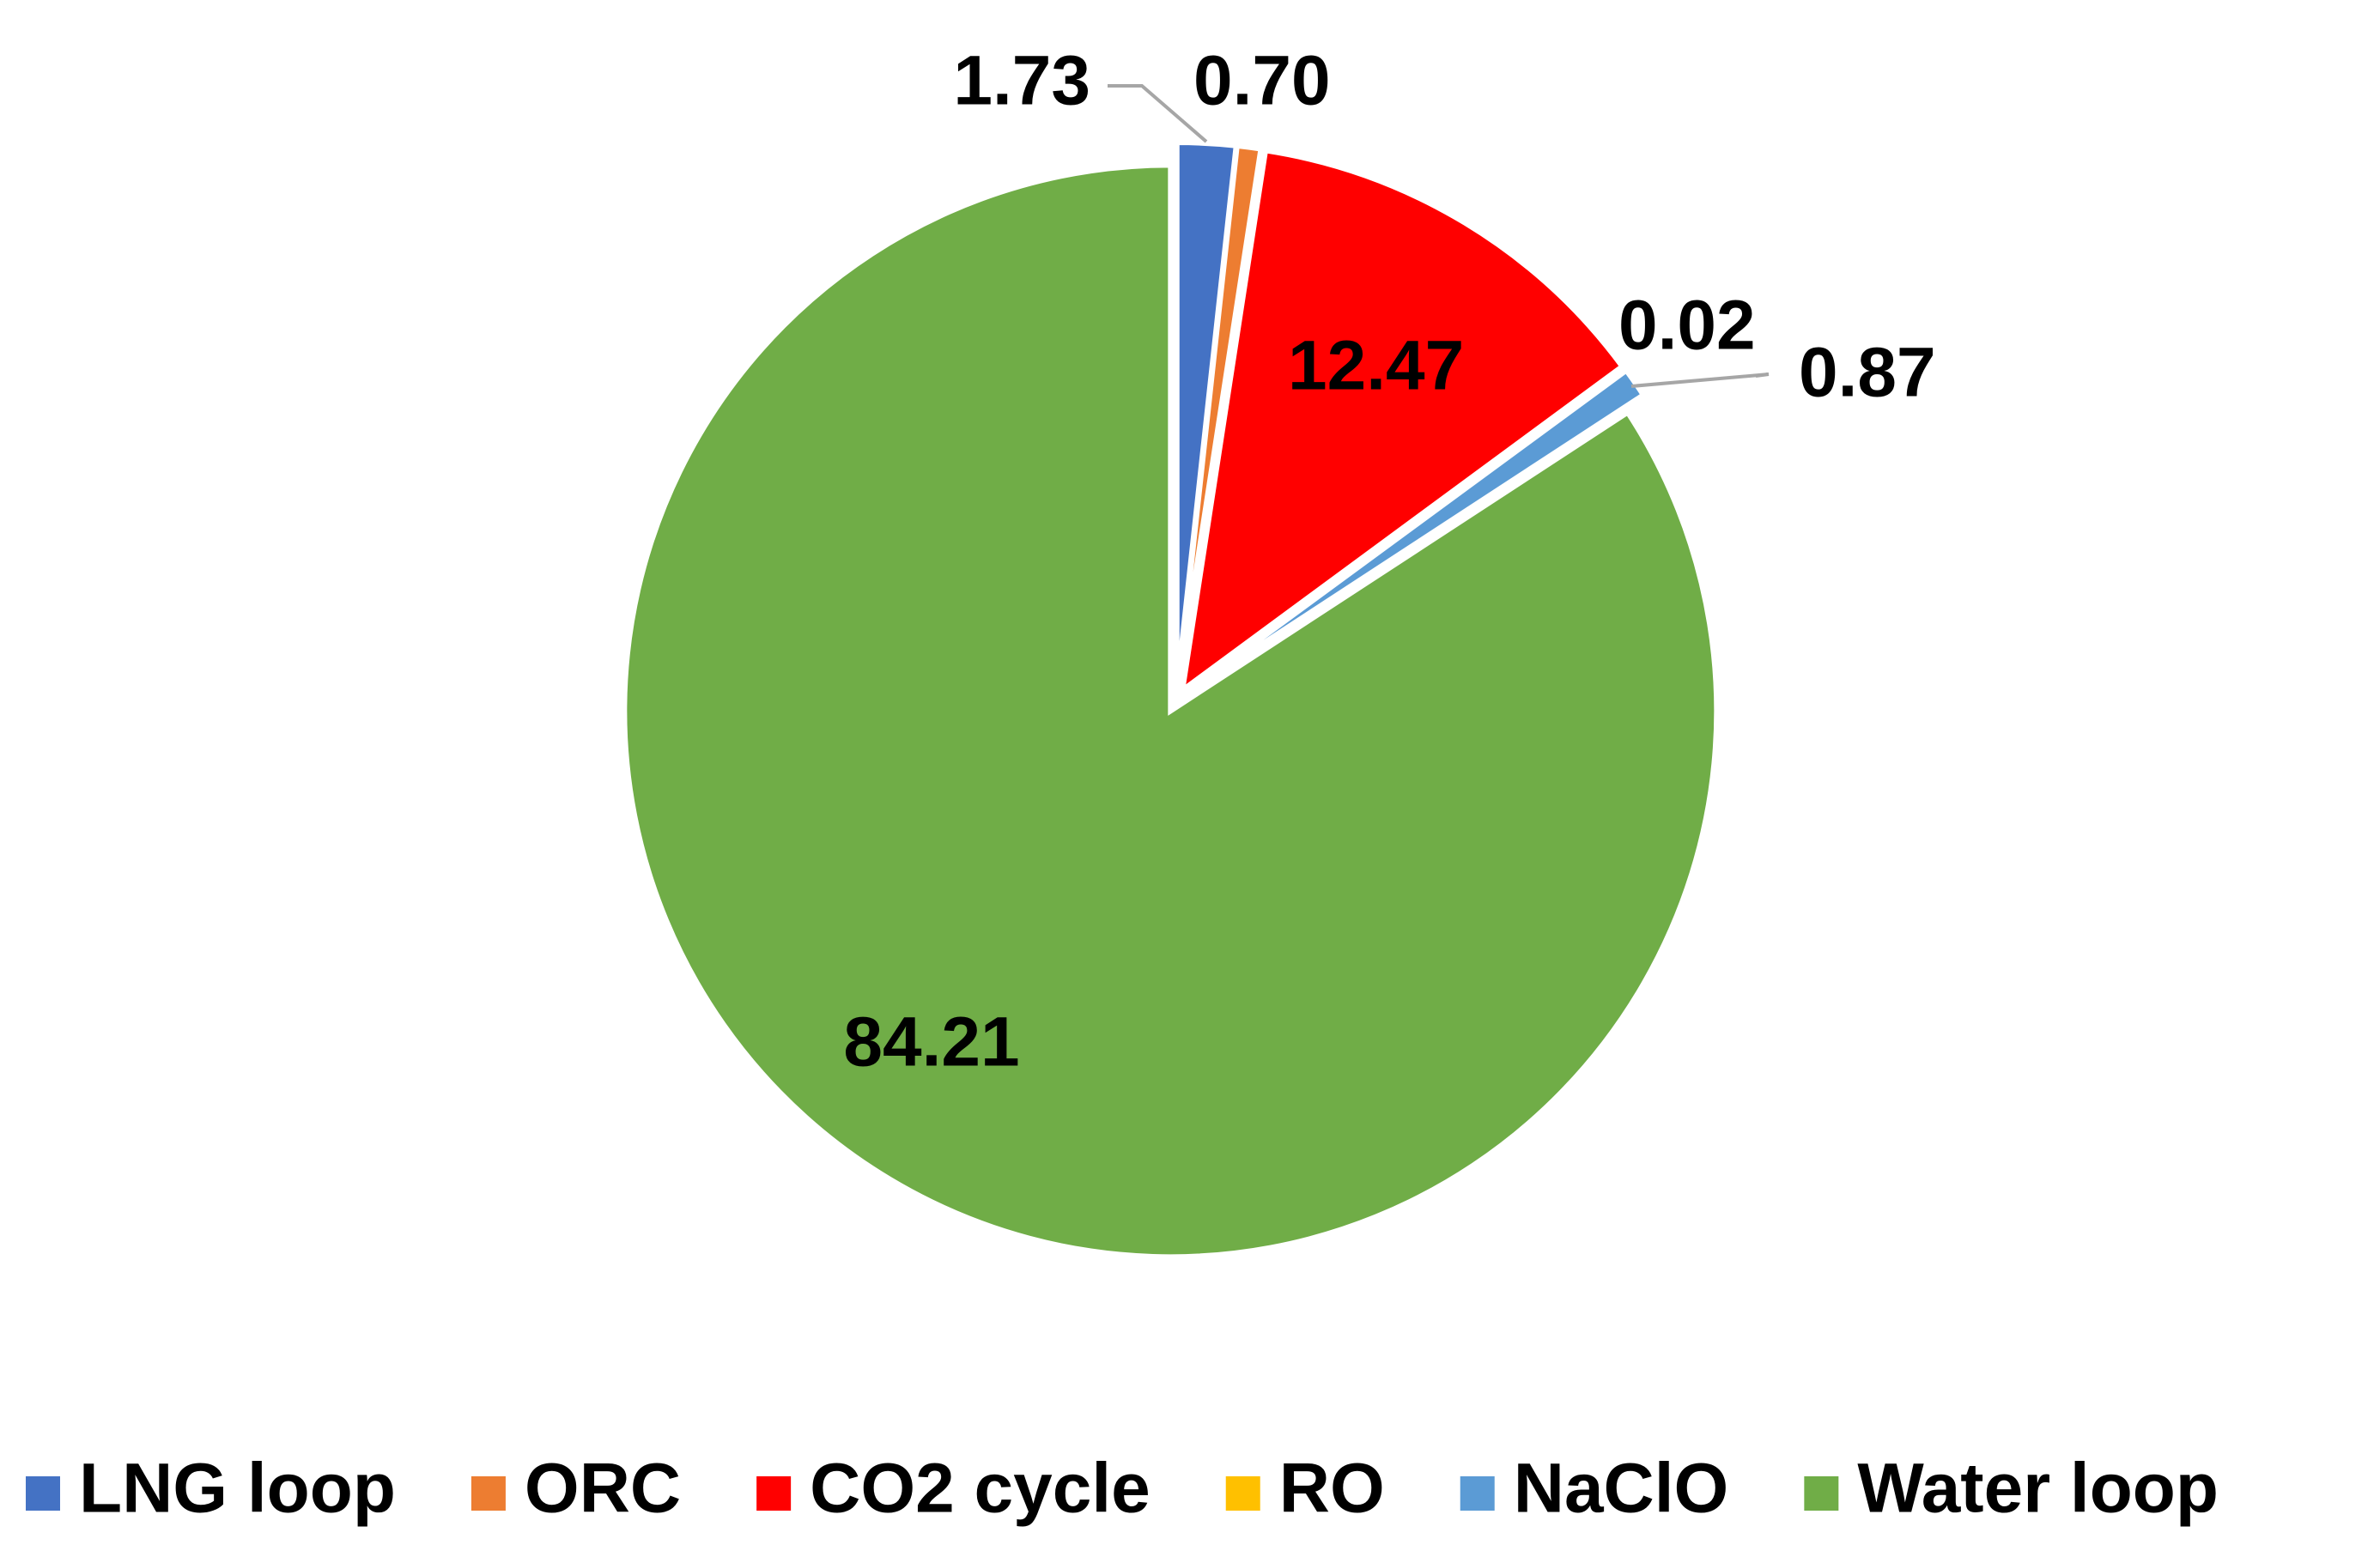 The image size is (2380, 1563). Describe the element at coordinates (237, 1489) in the screenshot. I see `legend-label-lng-loop: LNG loop` at that location.